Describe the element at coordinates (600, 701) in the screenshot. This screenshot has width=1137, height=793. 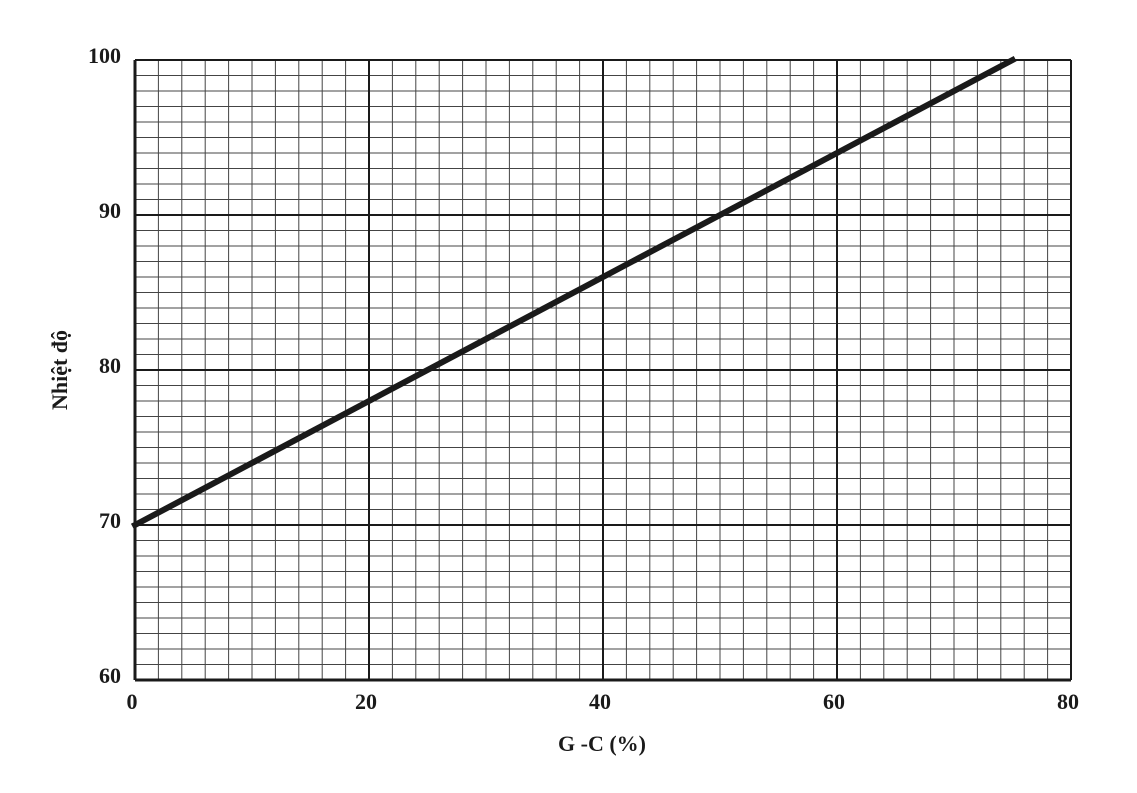
I see `x-tick-label: 40` at that location.